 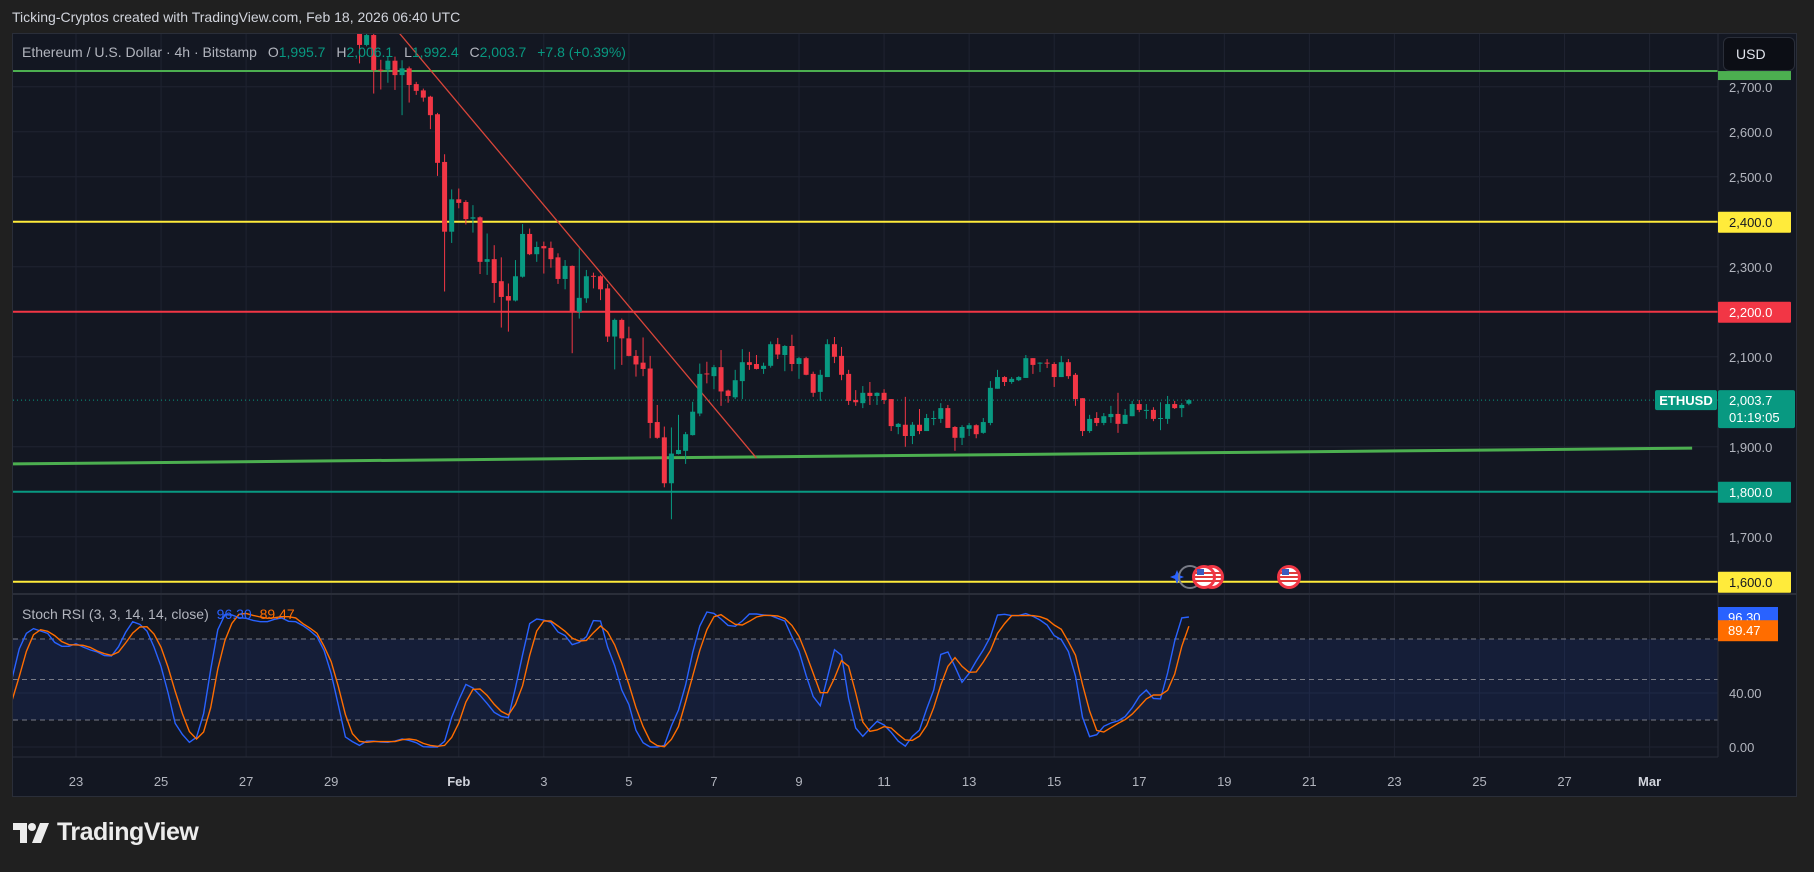 I want to click on trendline-support, so click(x=852, y=456).